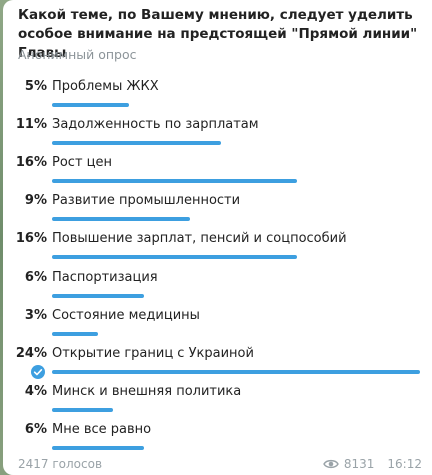 Image resolution: width=432 pixels, height=475 pixels. What do you see at coordinates (155, 125) in the screenshot?
I see `poll-option-label: Задолженность по зарплатам` at bounding box center [155, 125].